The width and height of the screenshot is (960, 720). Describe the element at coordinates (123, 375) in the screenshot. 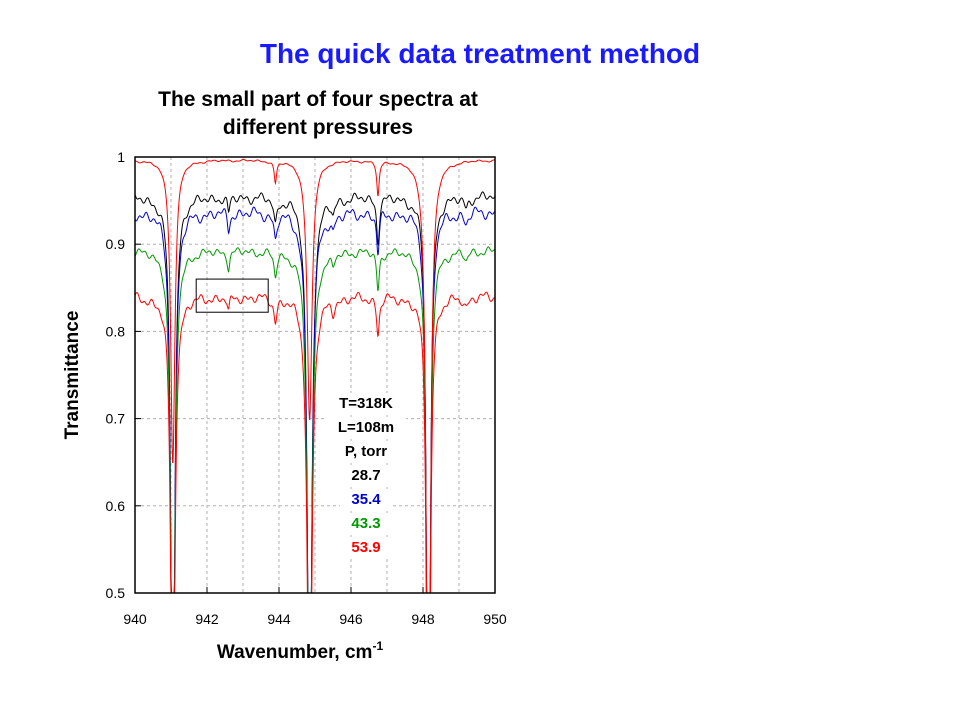

I see `y-axis: 0.5 0.6 0.7 0.8 0.9 1` at that location.